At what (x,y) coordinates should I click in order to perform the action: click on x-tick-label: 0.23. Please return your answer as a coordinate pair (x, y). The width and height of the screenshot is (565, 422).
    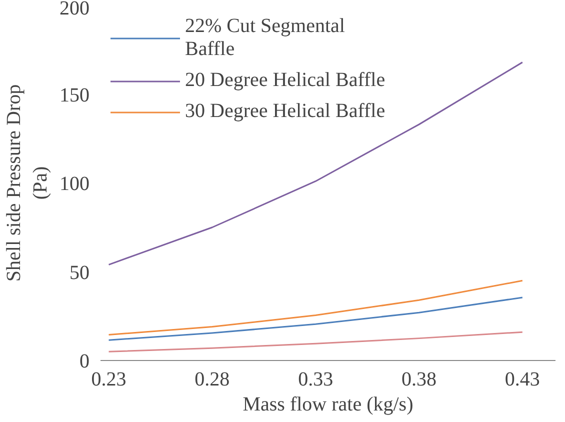
    Looking at the image, I should click on (108, 379).